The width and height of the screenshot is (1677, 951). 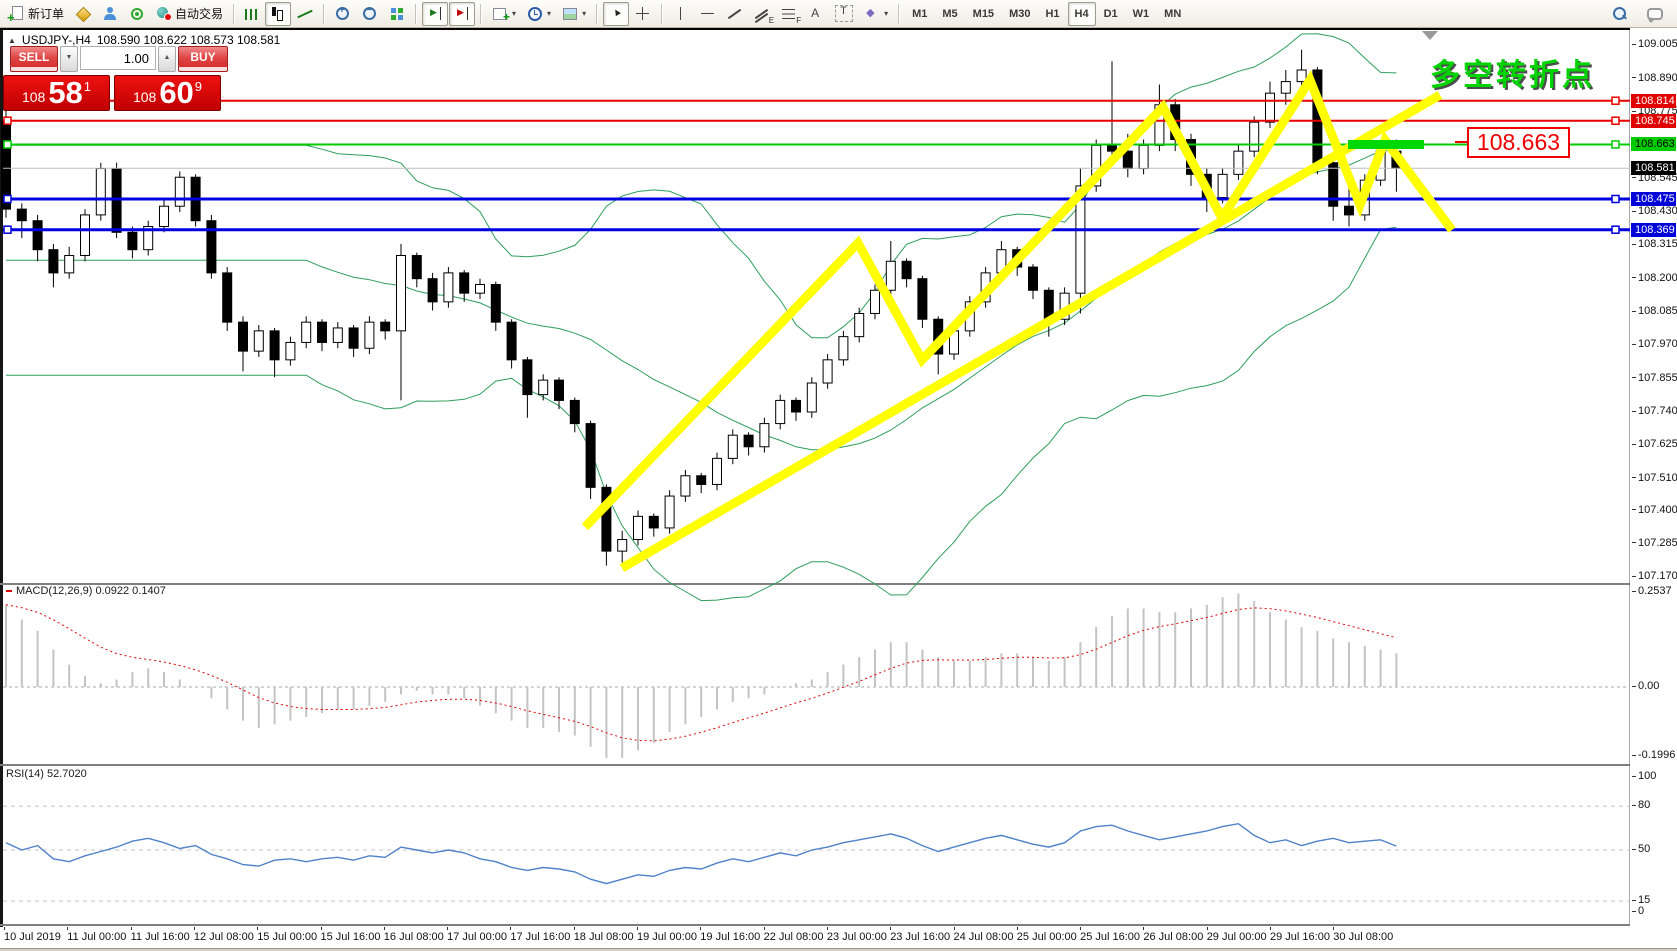 What do you see at coordinates (1141, 14) in the screenshot?
I see `tf-w1-button: W1` at bounding box center [1141, 14].